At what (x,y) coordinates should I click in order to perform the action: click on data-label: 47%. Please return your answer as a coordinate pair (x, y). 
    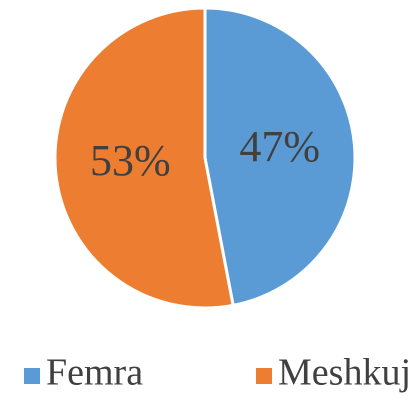
    Looking at the image, I should click on (279, 146).